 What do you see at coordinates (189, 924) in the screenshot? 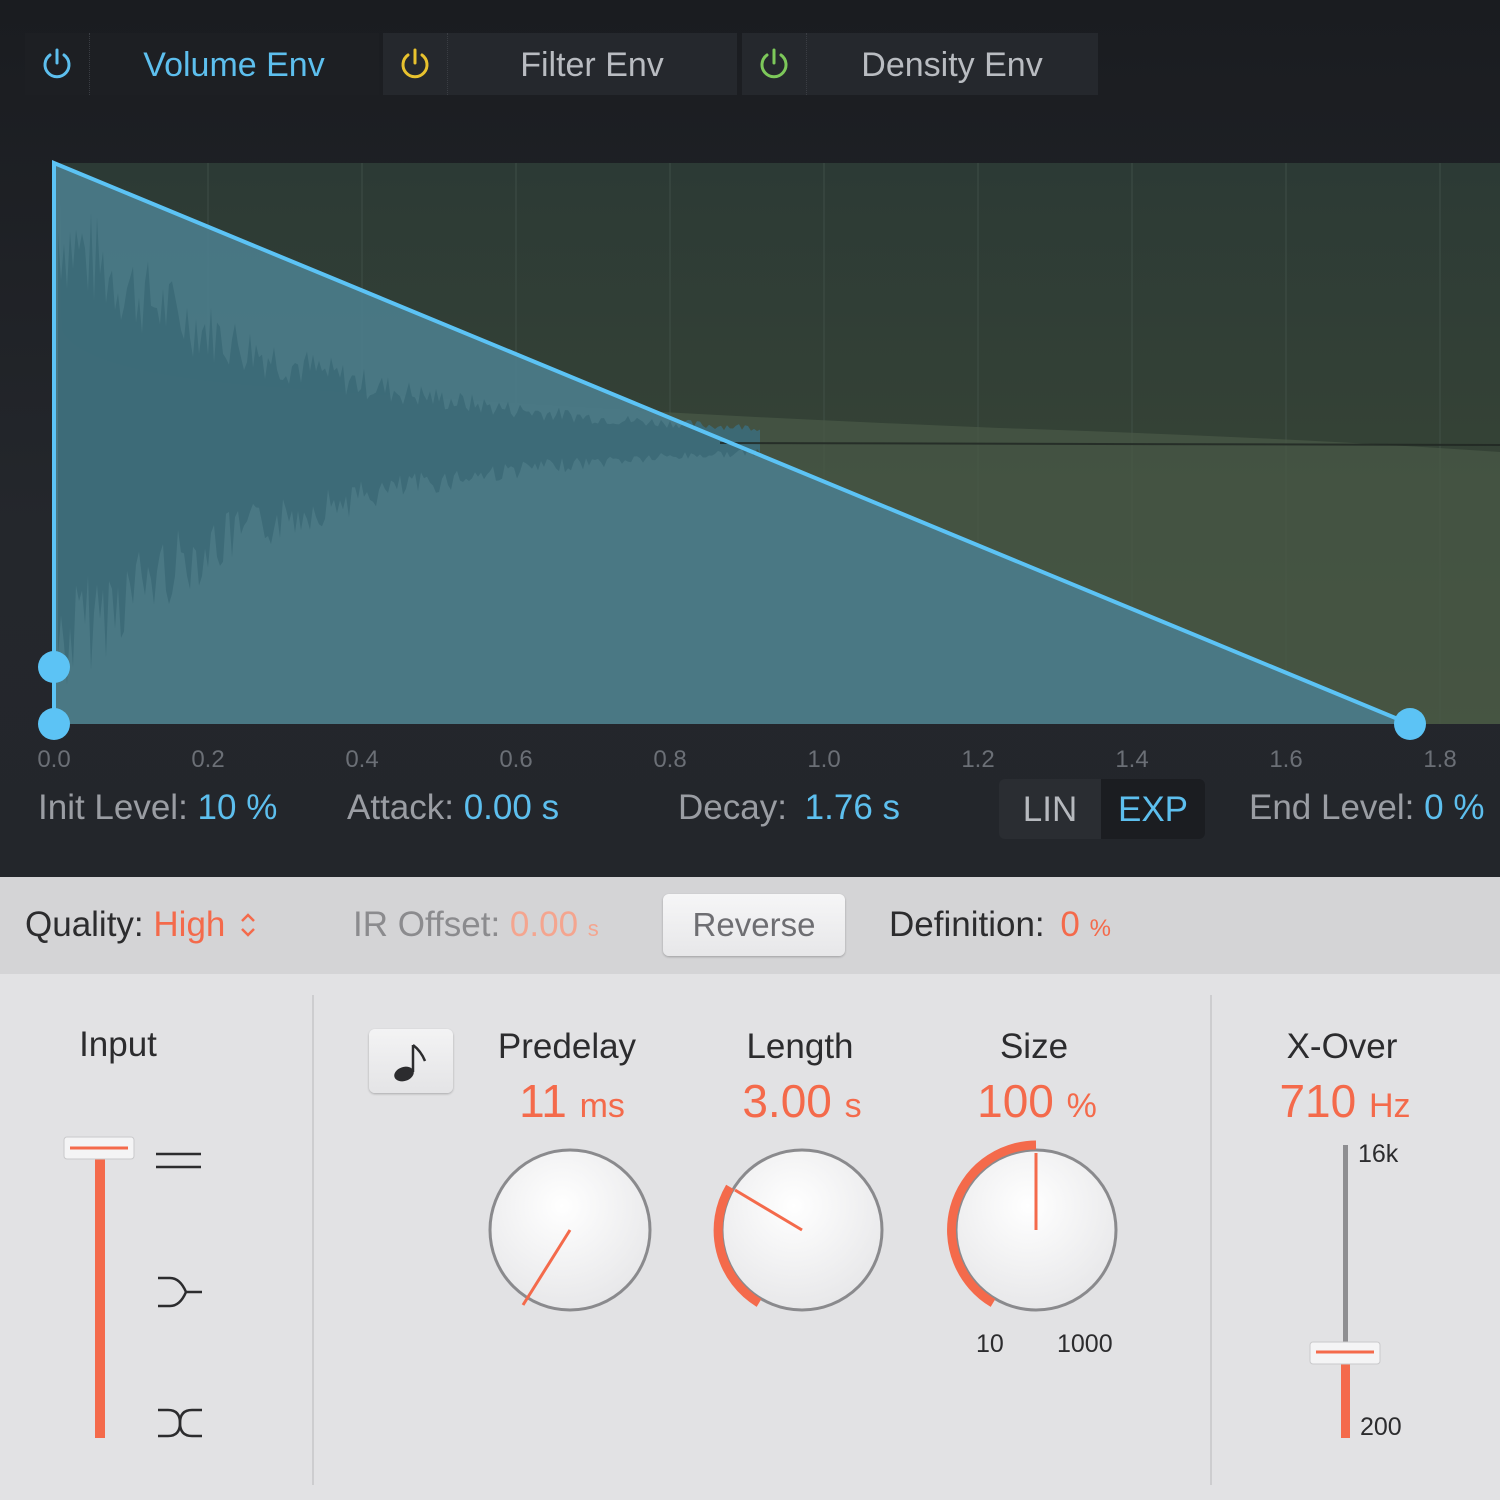
I see `quality-value: High` at bounding box center [189, 924].